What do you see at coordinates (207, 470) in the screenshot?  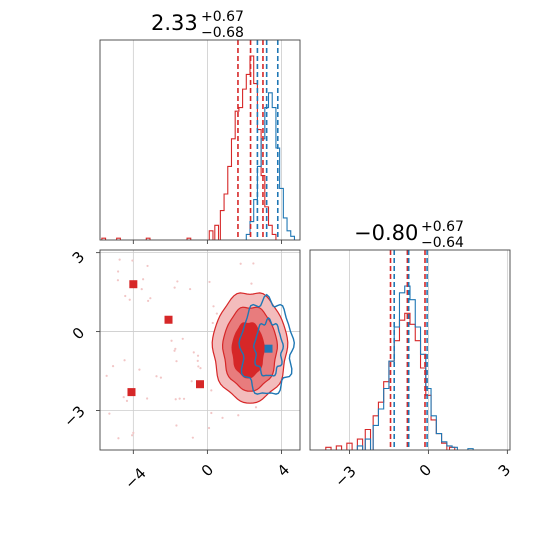 I see `joint-xtick-label: 0` at bounding box center [207, 470].